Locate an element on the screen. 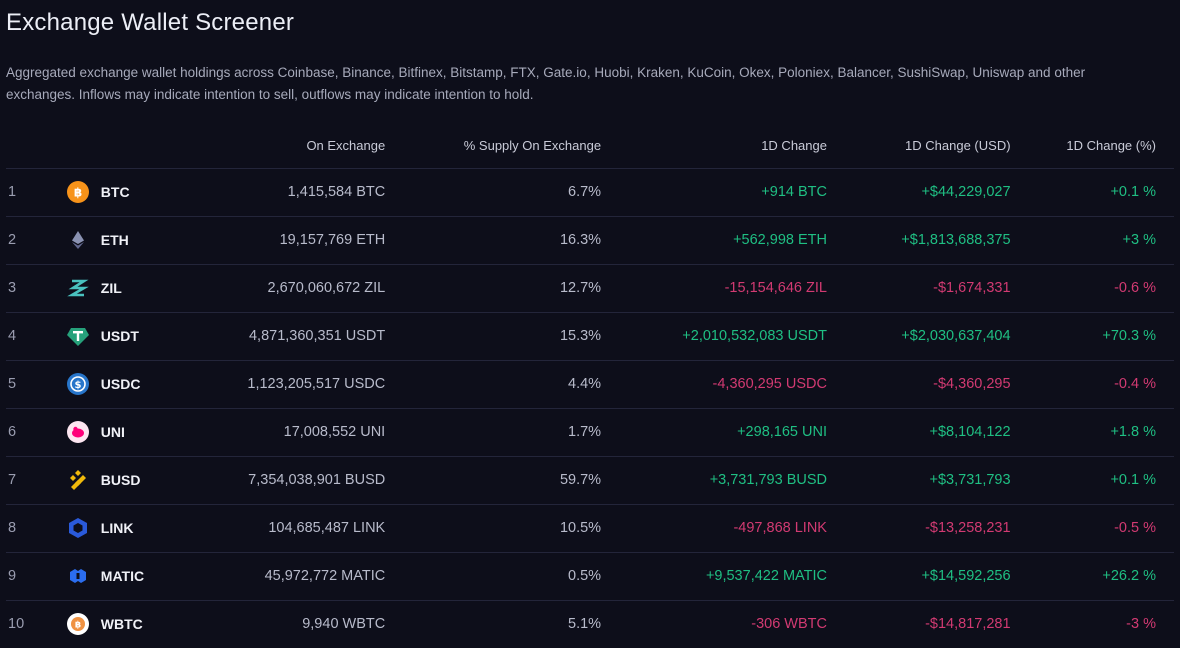 This screenshot has width=1180, height=648. pct-supply-cell: 15.3% is located at coordinates (493, 336).